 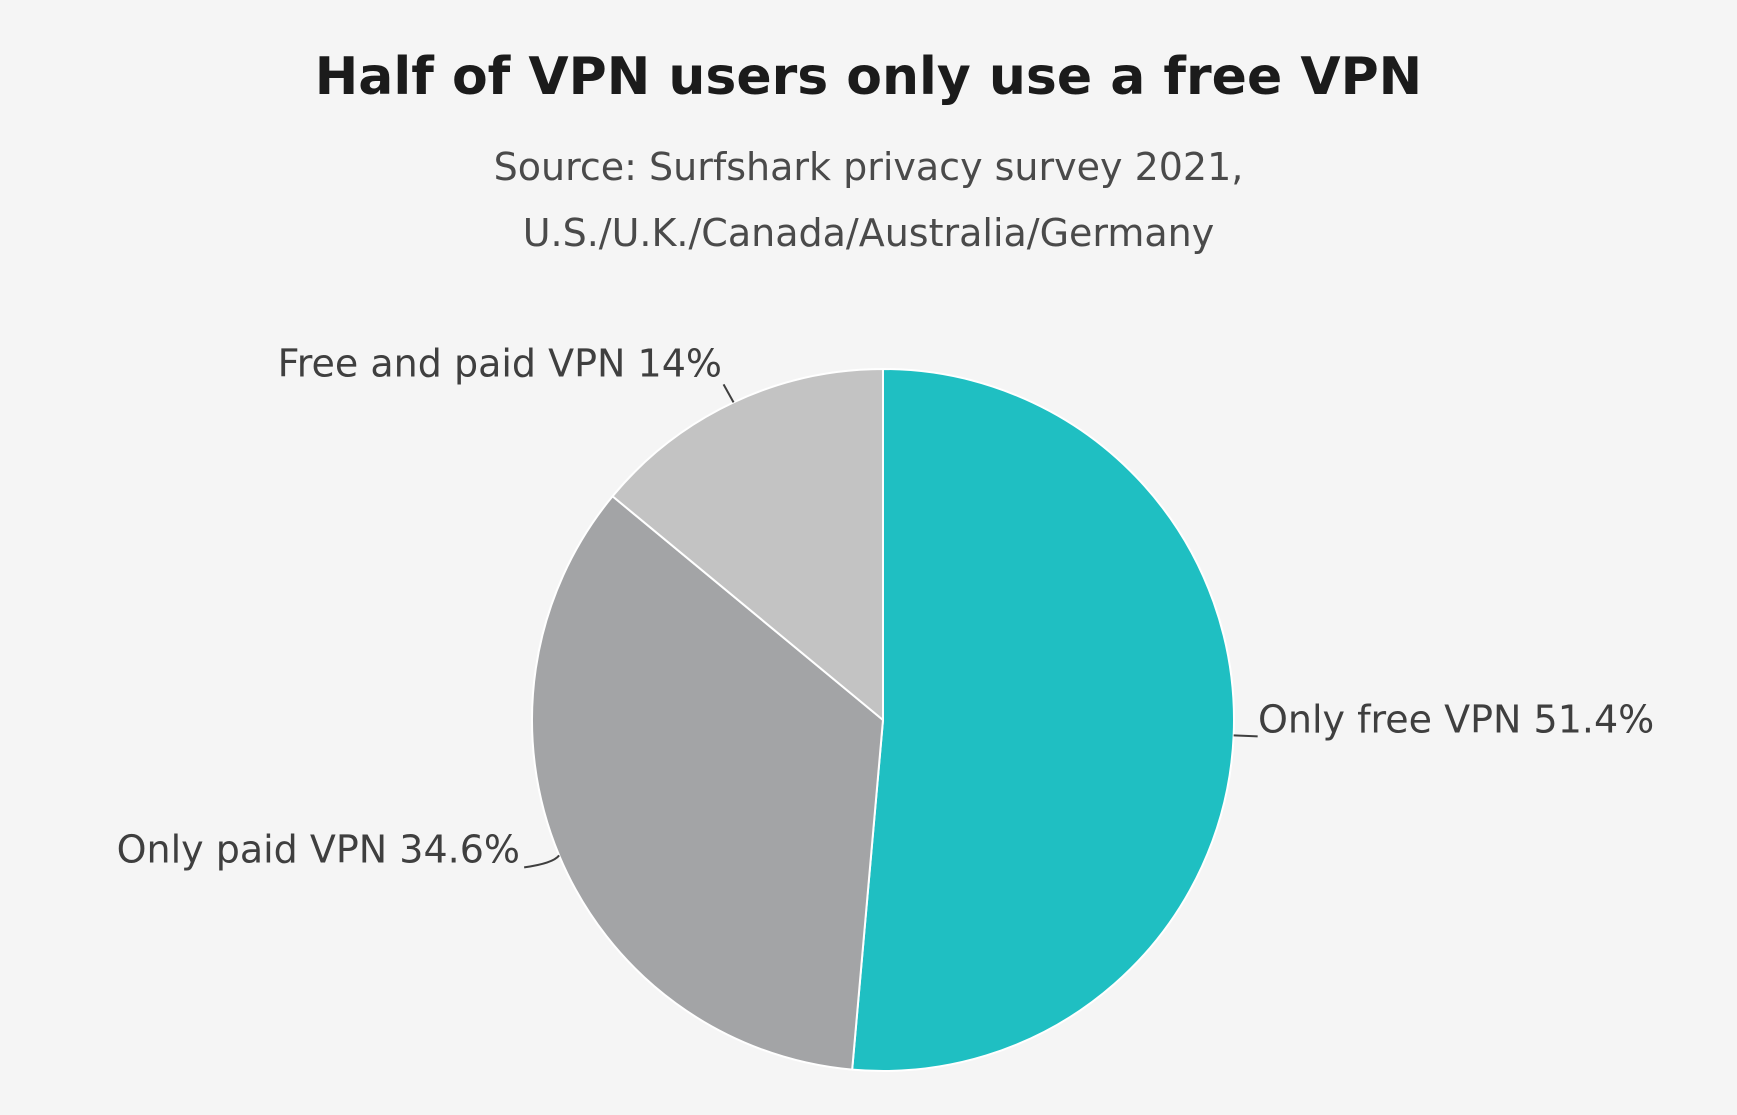 What do you see at coordinates (868, 77) in the screenshot?
I see `chart-title: Half of VPN users only use a free VPN` at bounding box center [868, 77].